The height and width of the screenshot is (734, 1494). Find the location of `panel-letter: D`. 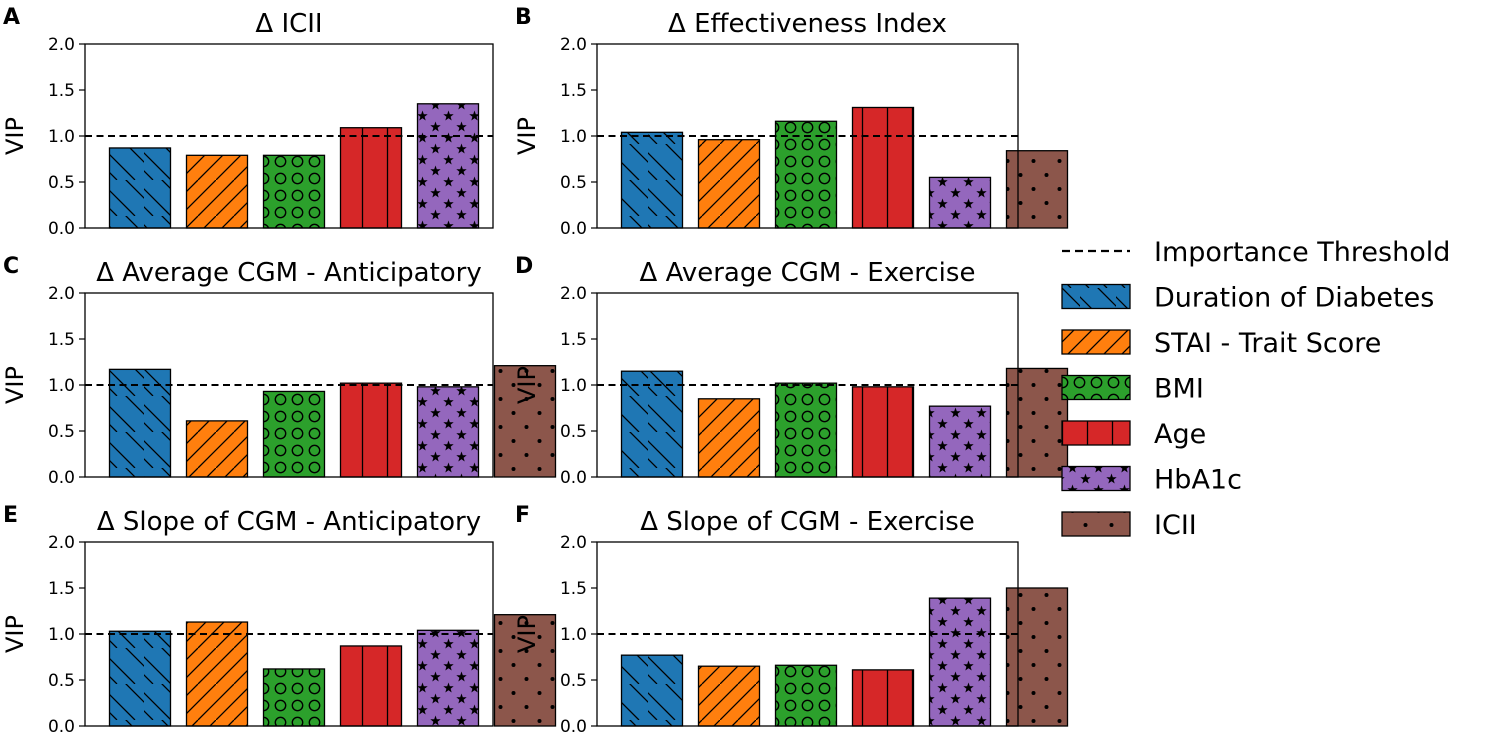

panel-letter: D is located at coordinates (524, 266).